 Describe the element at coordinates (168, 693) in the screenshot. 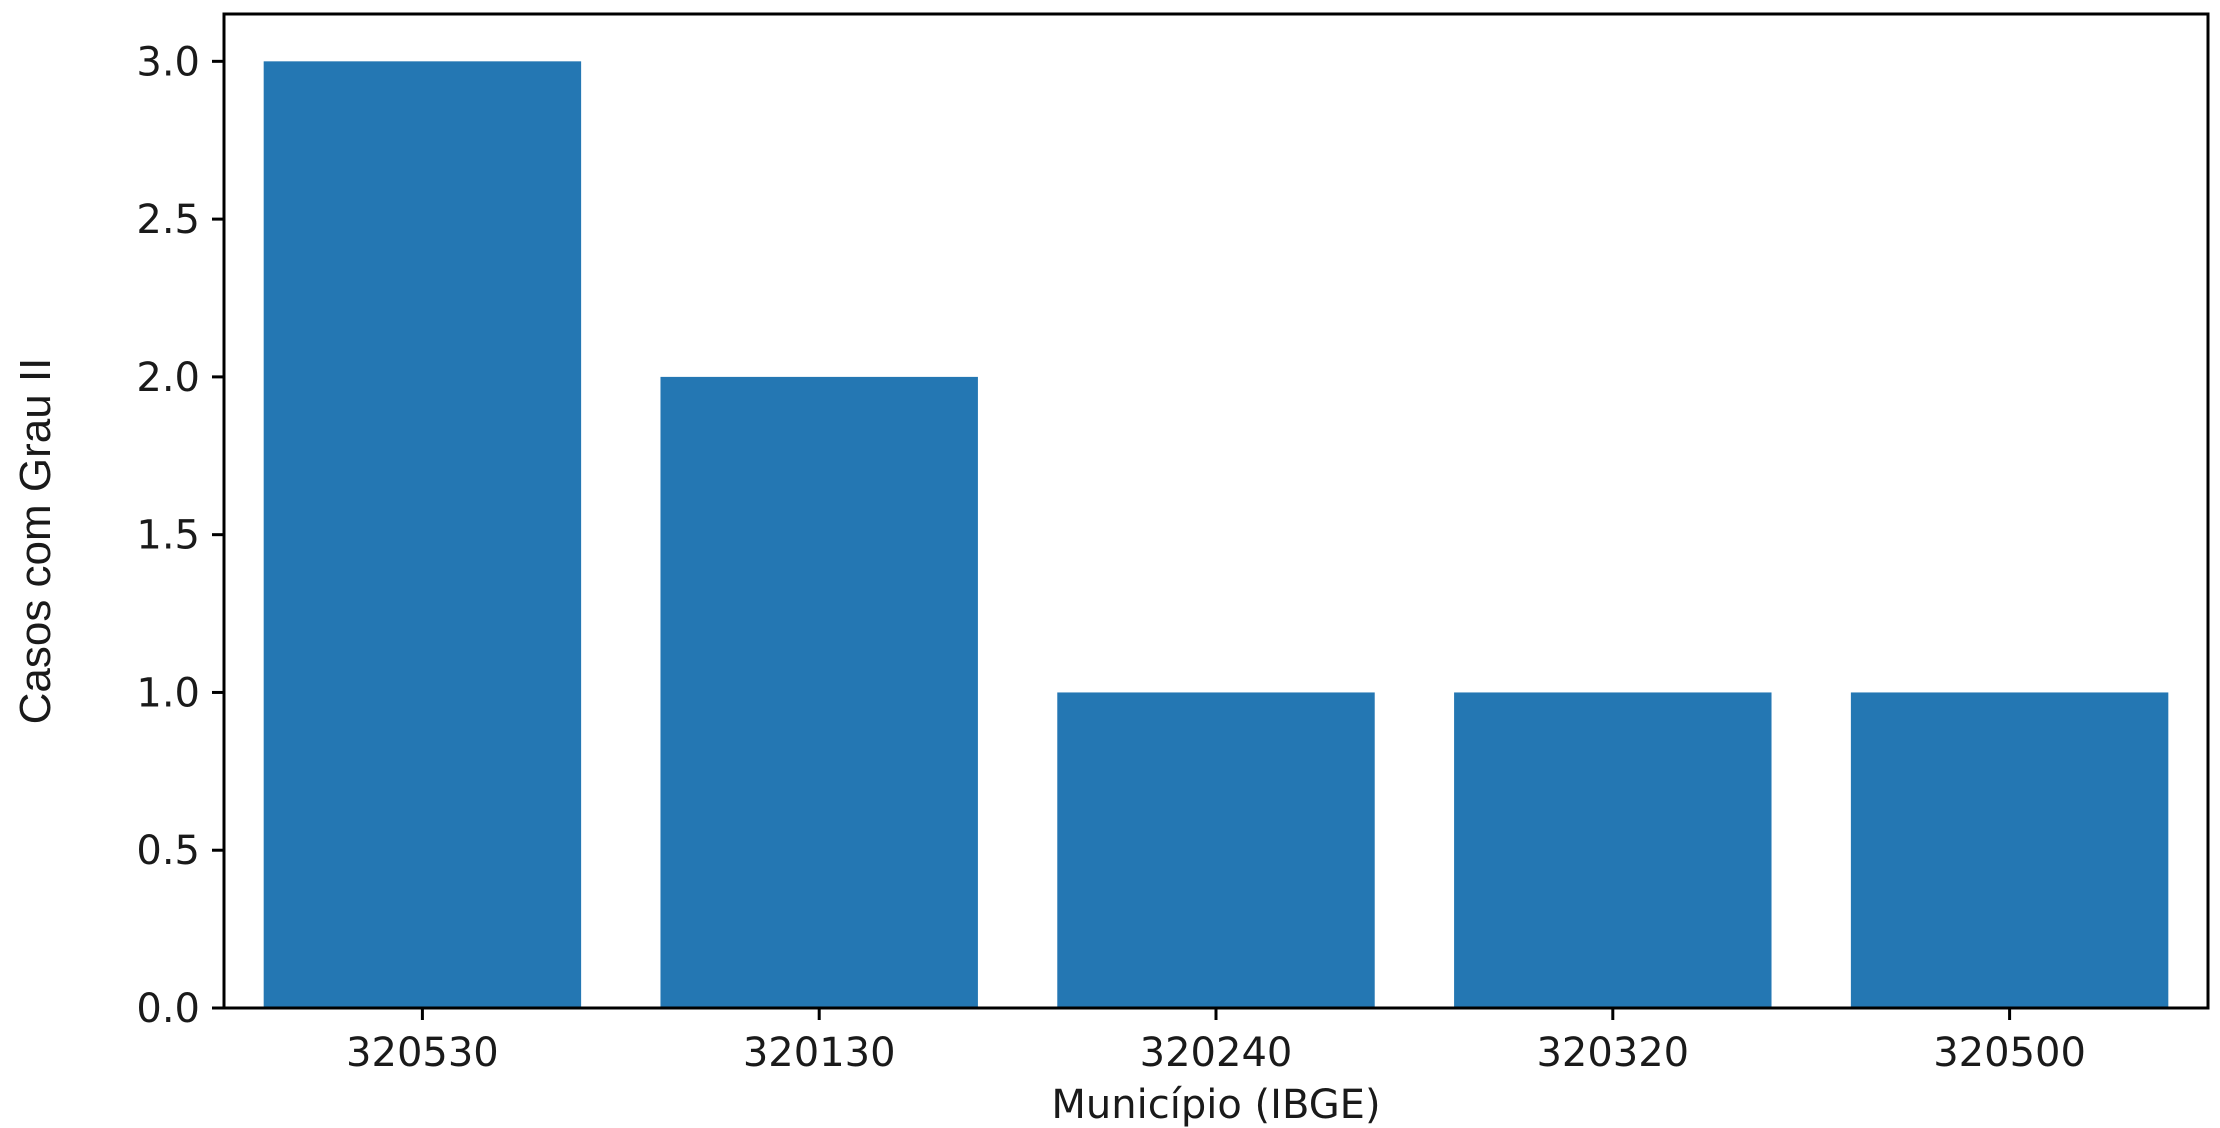

I see `y-tick-label: 1.0` at that location.